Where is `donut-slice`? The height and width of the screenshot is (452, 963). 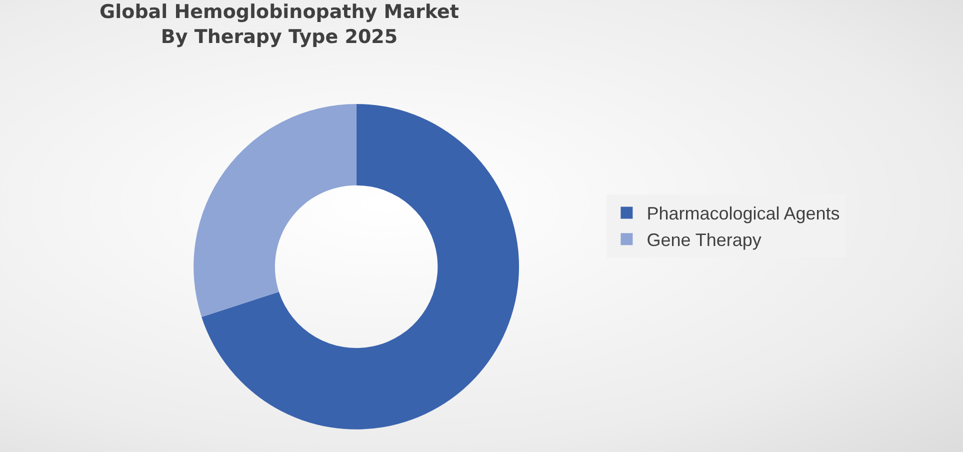 donut-slice is located at coordinates (275, 210).